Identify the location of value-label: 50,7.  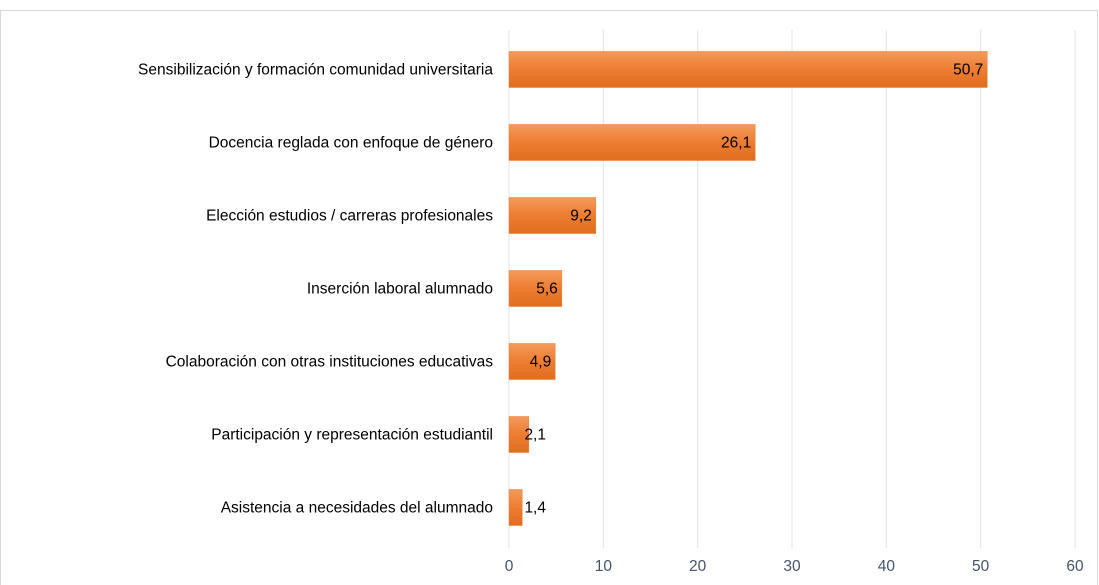
(968, 70).